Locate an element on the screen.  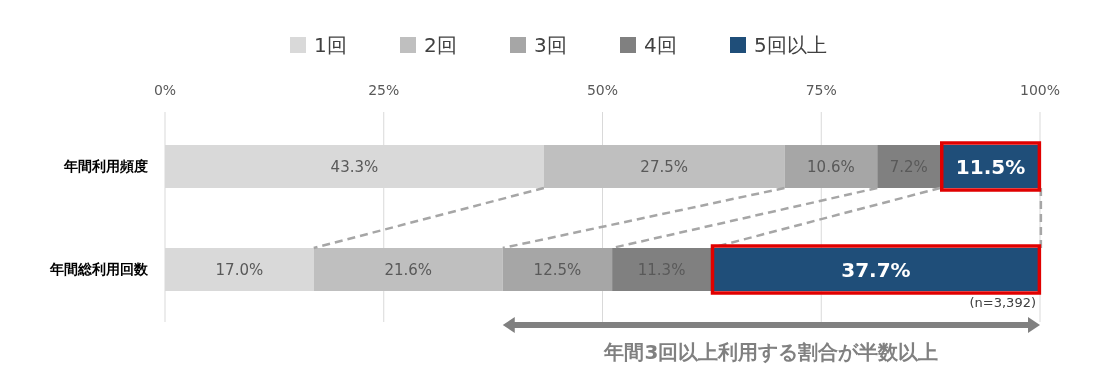
y-tick-label: 年間利用頻度 is located at coordinates (105, 166).